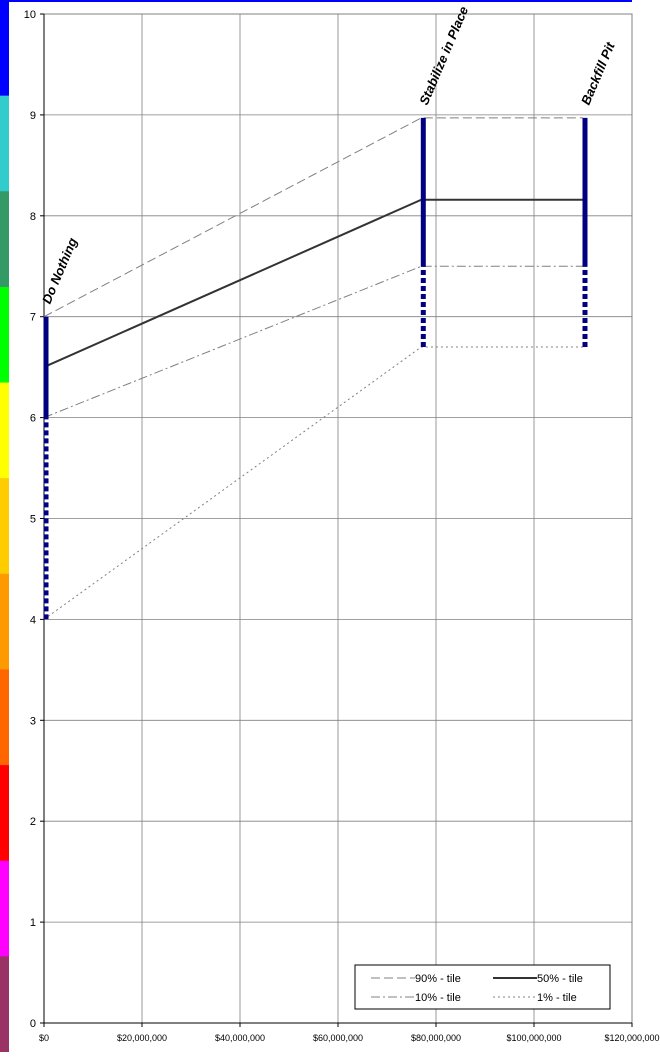 This screenshot has height=1057, width=660. Describe the element at coordinates (33, 1024) in the screenshot. I see `y-tick-label: 0` at that location.